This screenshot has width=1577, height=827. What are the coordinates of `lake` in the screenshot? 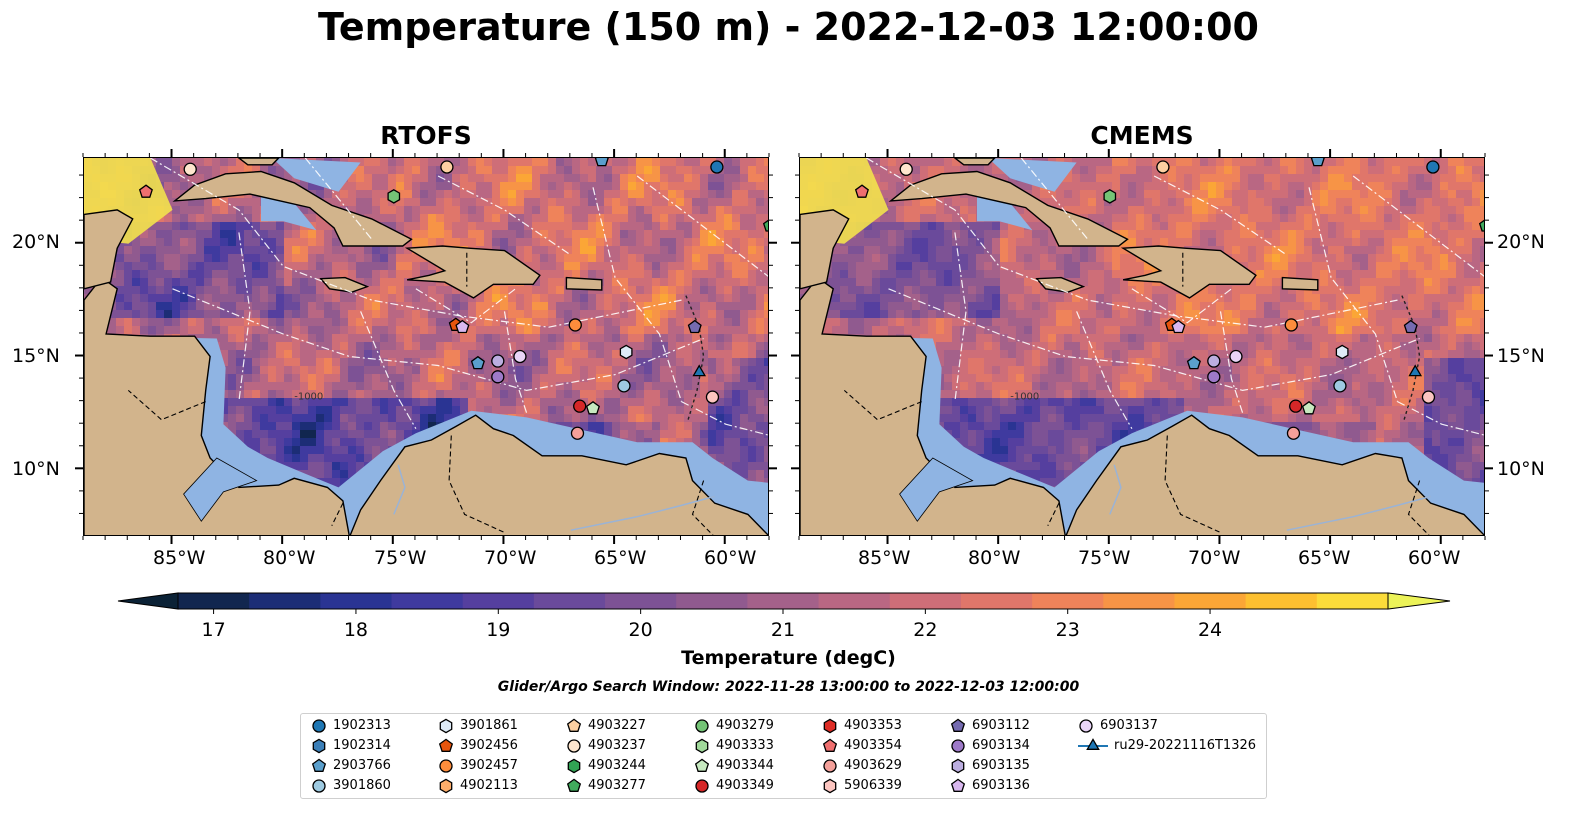 It's located at (936, 489).